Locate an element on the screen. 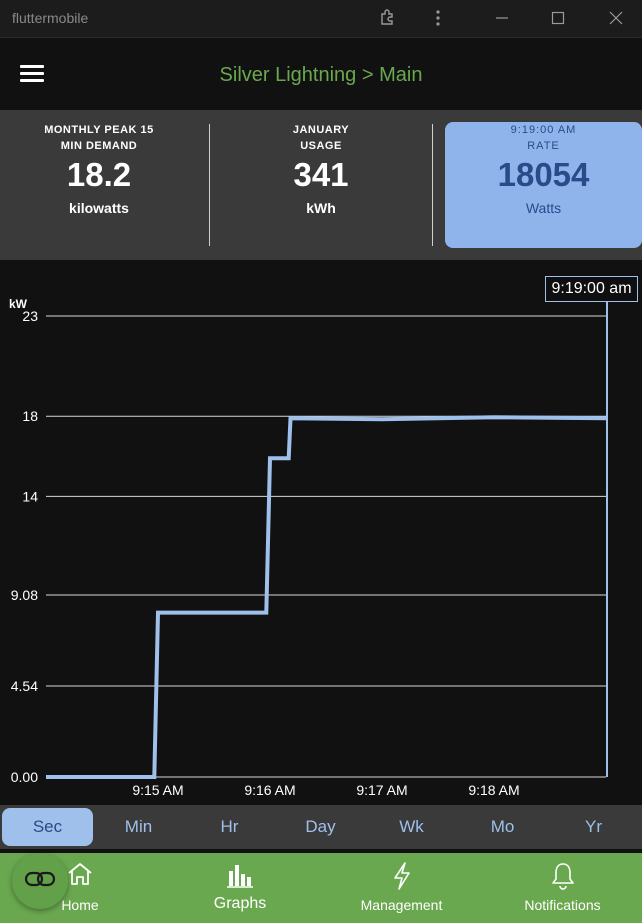 This screenshot has width=642, height=923. floating-action-button is located at coordinates (40, 881).